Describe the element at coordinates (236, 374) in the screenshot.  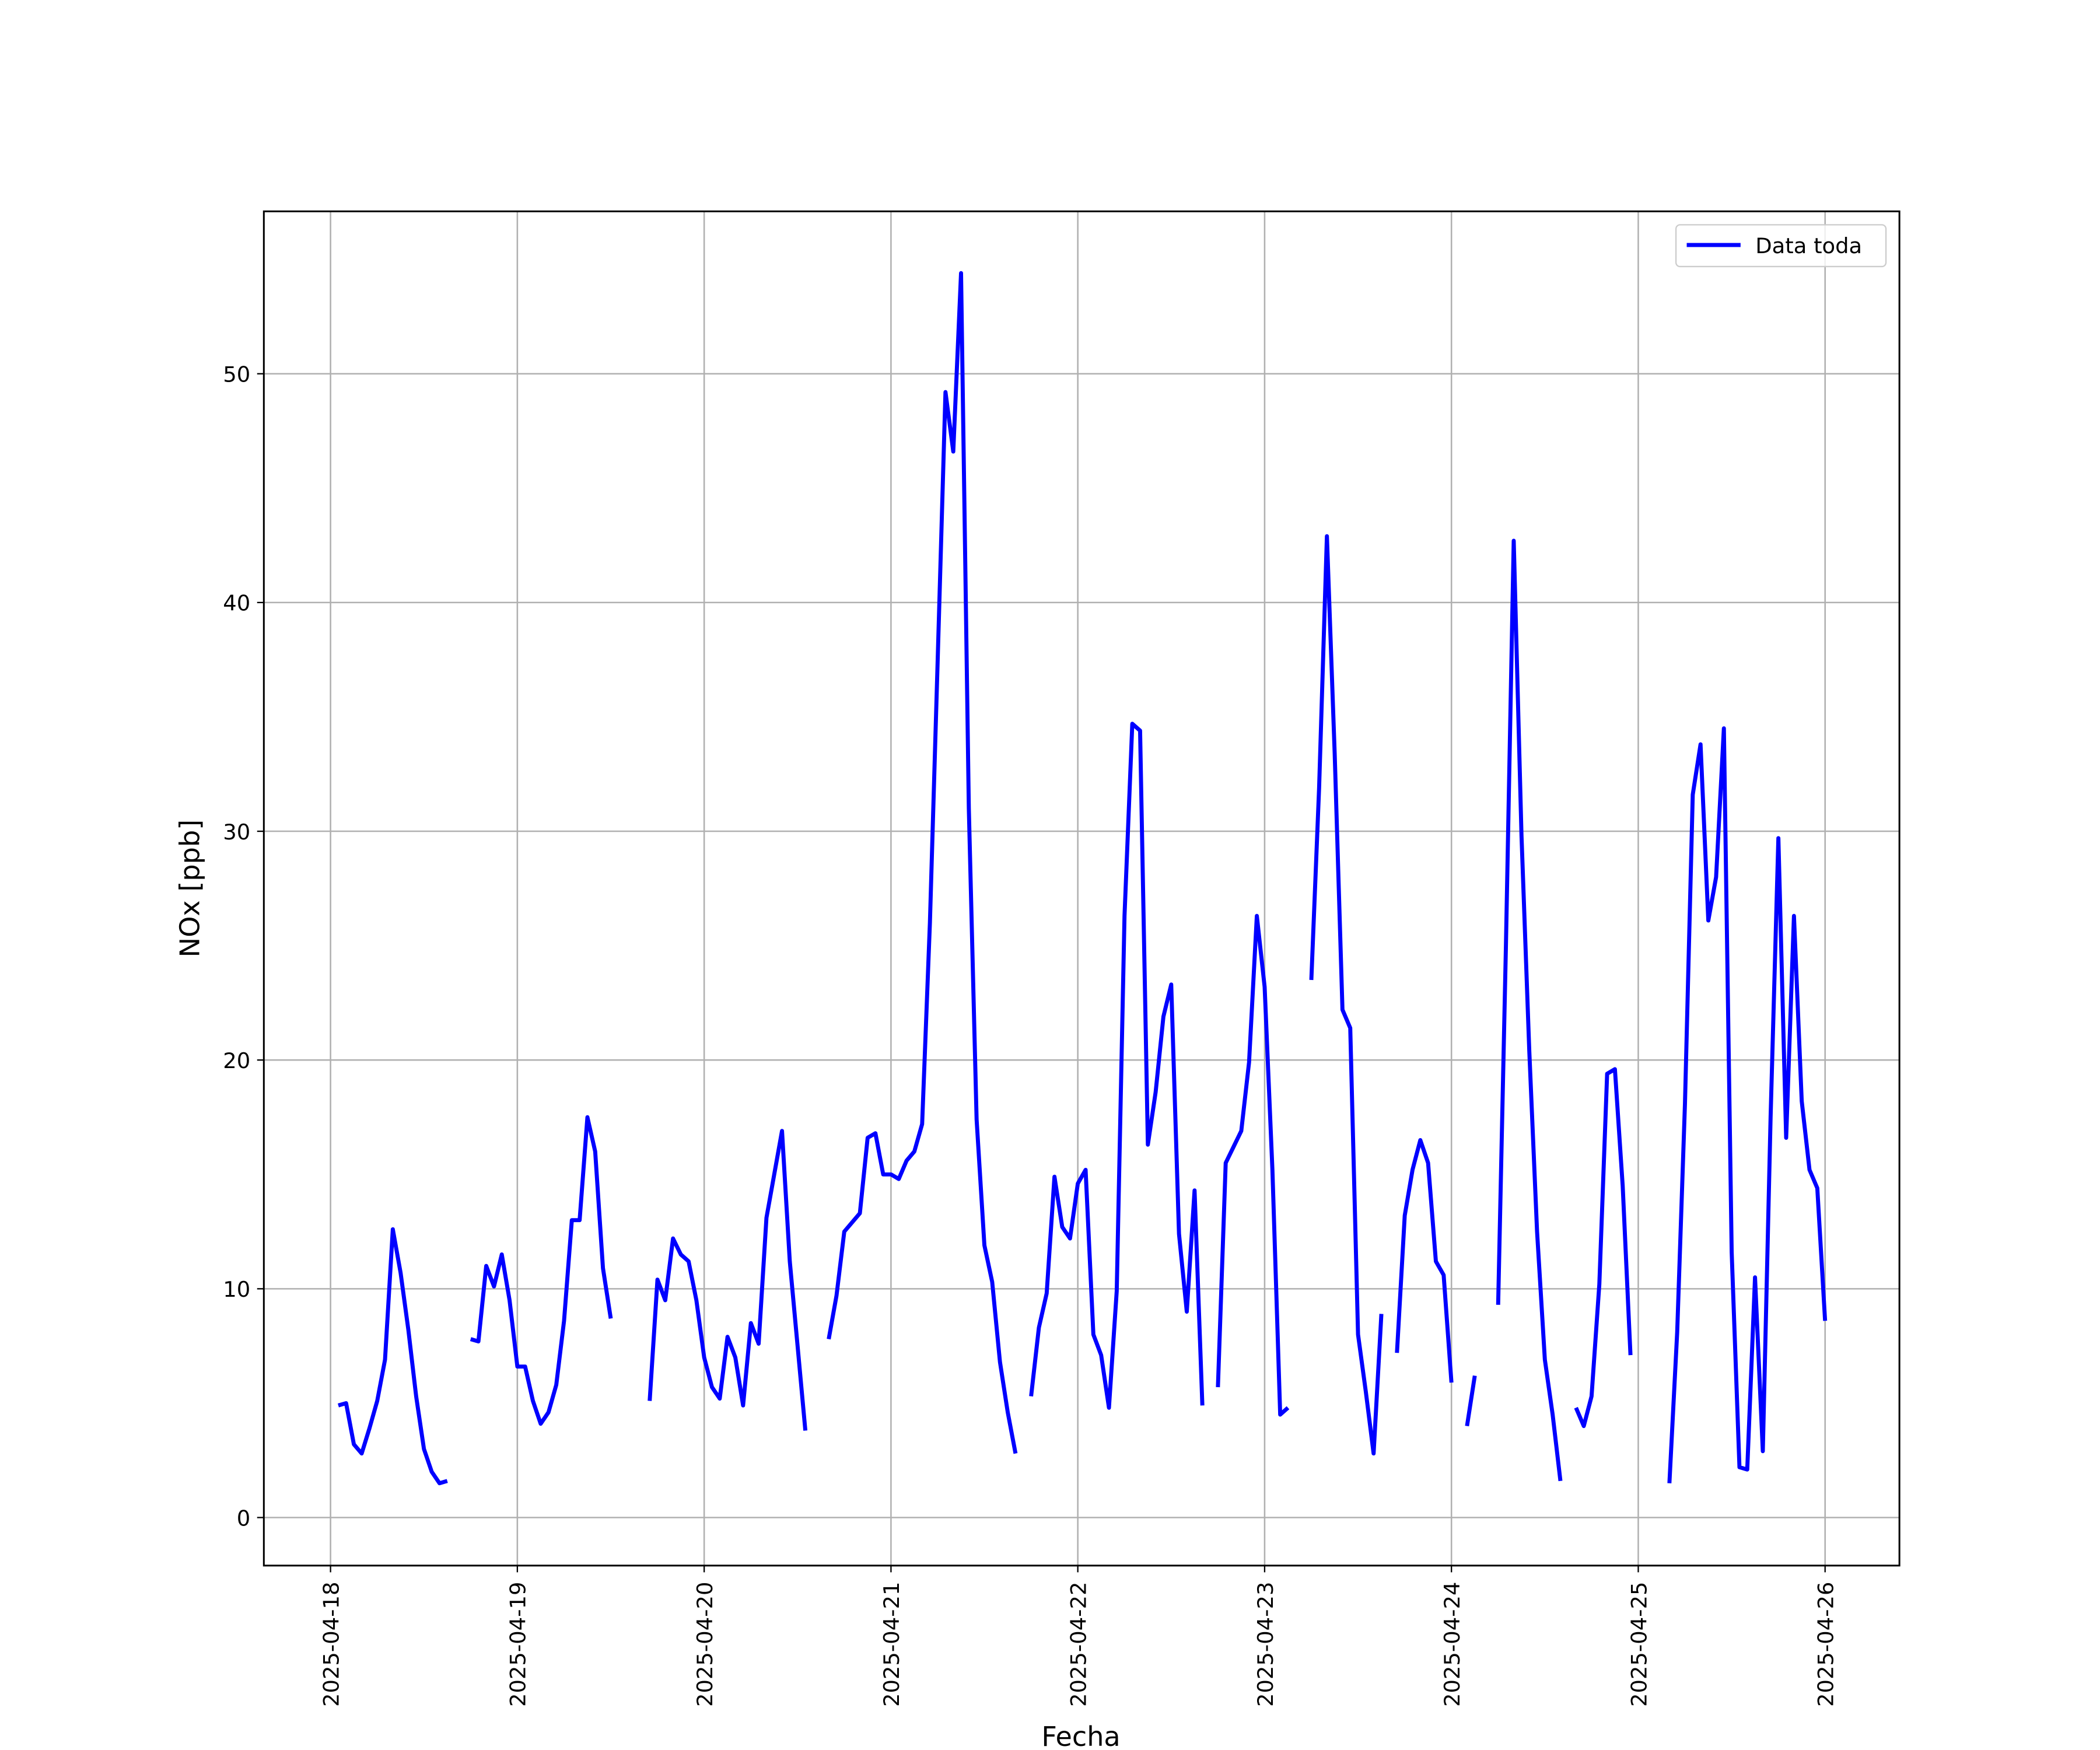
I see `y-tick-label: 50` at that location.